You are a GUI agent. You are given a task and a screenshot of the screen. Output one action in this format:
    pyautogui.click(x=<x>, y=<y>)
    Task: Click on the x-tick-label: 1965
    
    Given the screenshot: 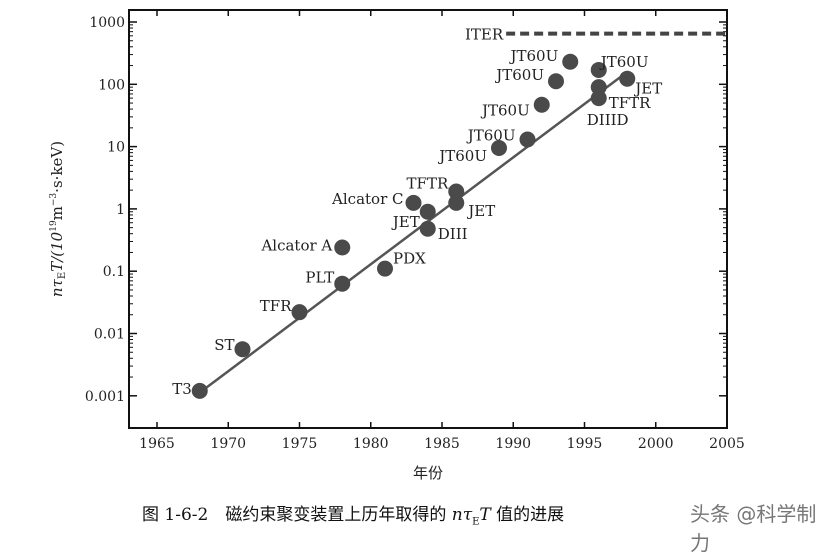 What is the action you would take?
    pyautogui.click(x=157, y=444)
    